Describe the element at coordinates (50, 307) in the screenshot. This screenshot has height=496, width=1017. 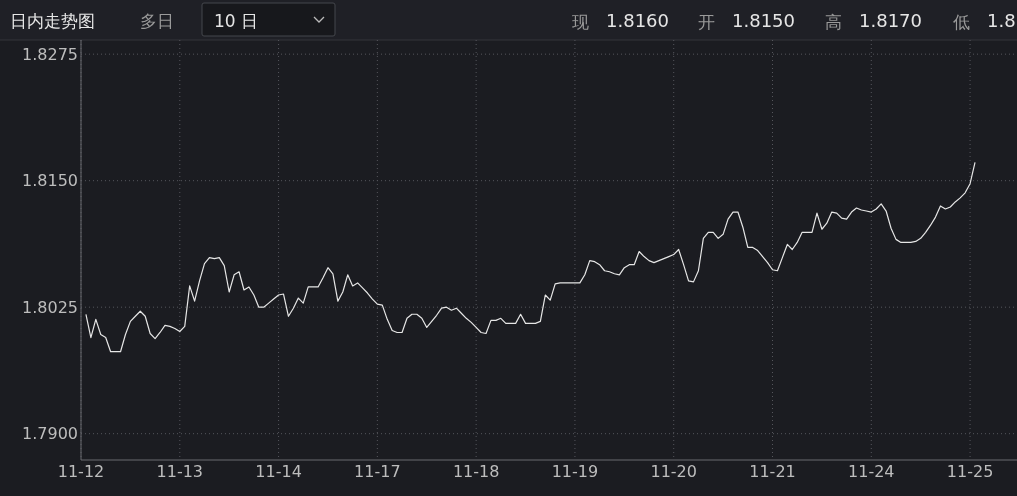
I see `y-tick-label: 1.8025` at that location.